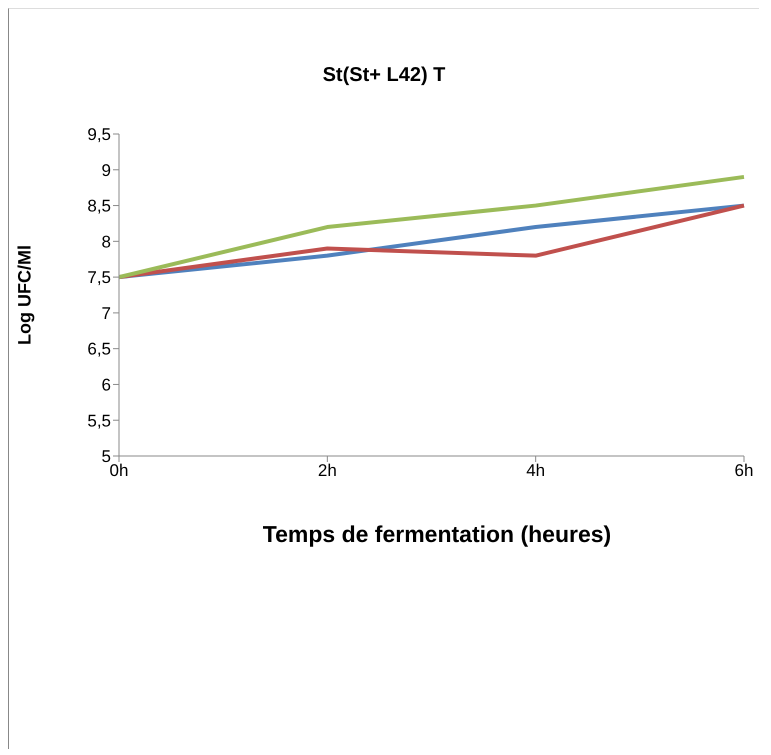  I want to click on y-tick-label: 8,5, so click(99, 206).